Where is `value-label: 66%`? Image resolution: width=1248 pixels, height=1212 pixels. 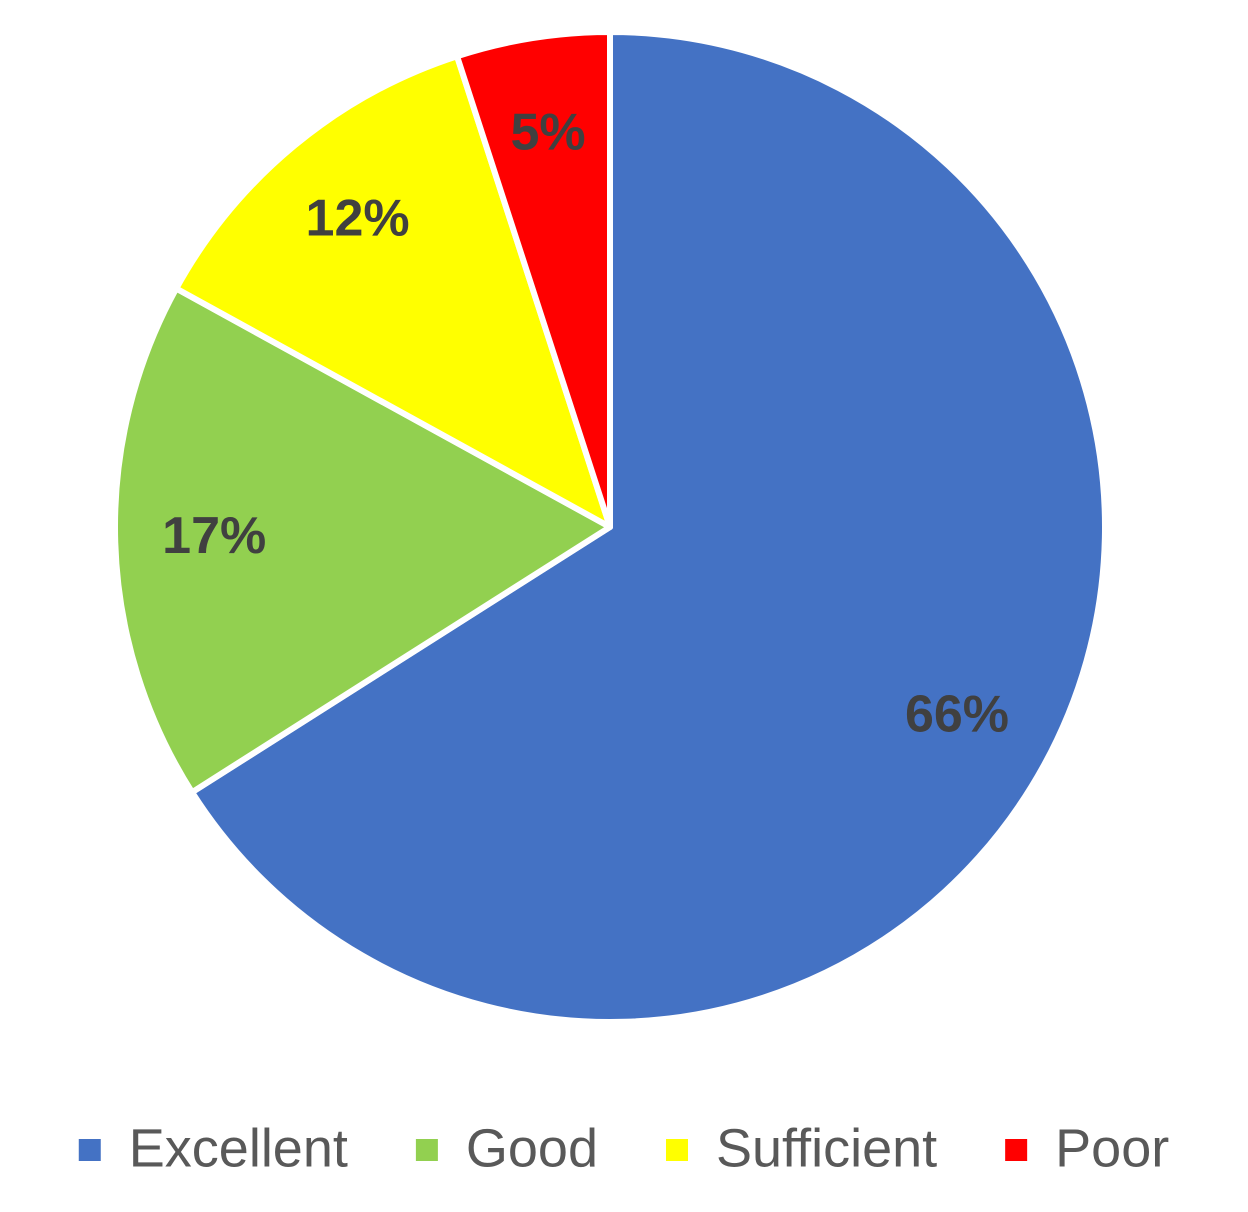 value-label: 66% is located at coordinates (957, 715).